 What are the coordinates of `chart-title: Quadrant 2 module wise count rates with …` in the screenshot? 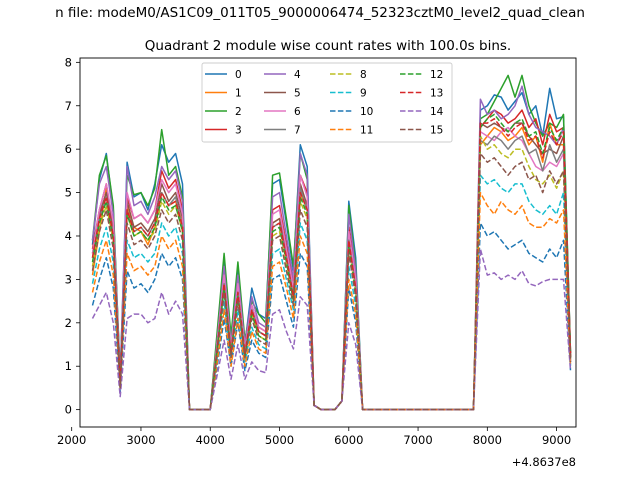 It's located at (328, 46).